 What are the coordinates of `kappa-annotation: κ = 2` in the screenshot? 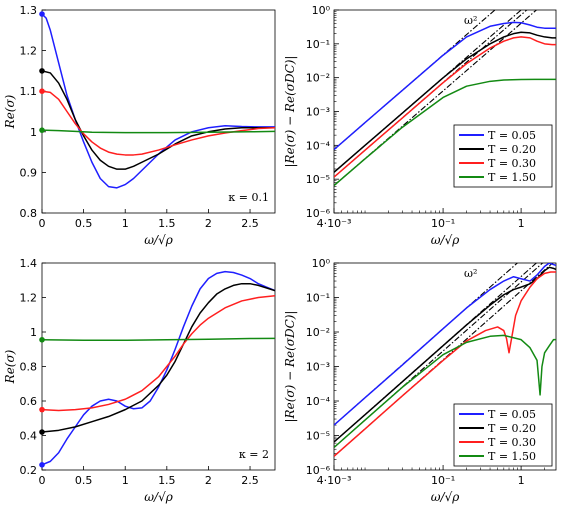 It's located at (254, 454).